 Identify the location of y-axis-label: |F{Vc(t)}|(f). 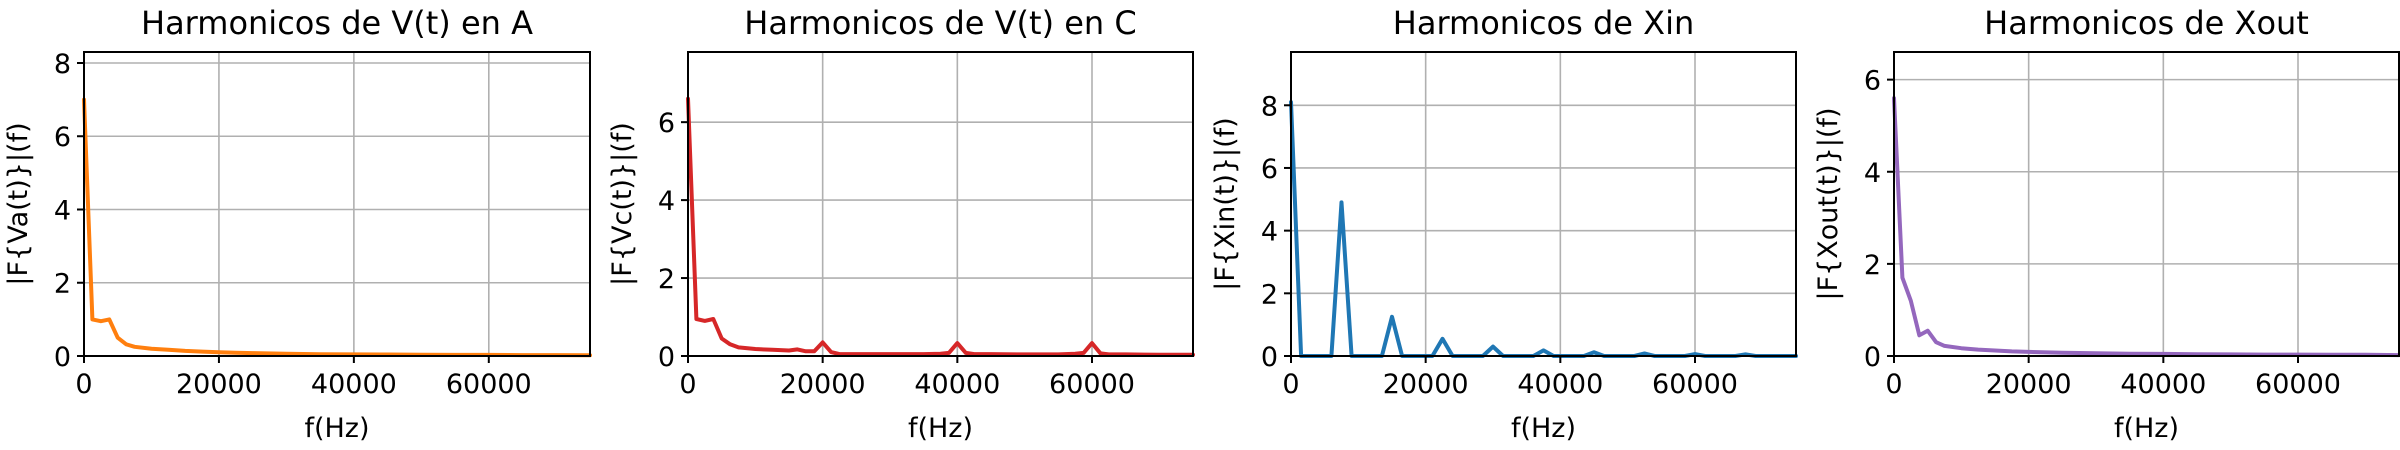
(622, 204).